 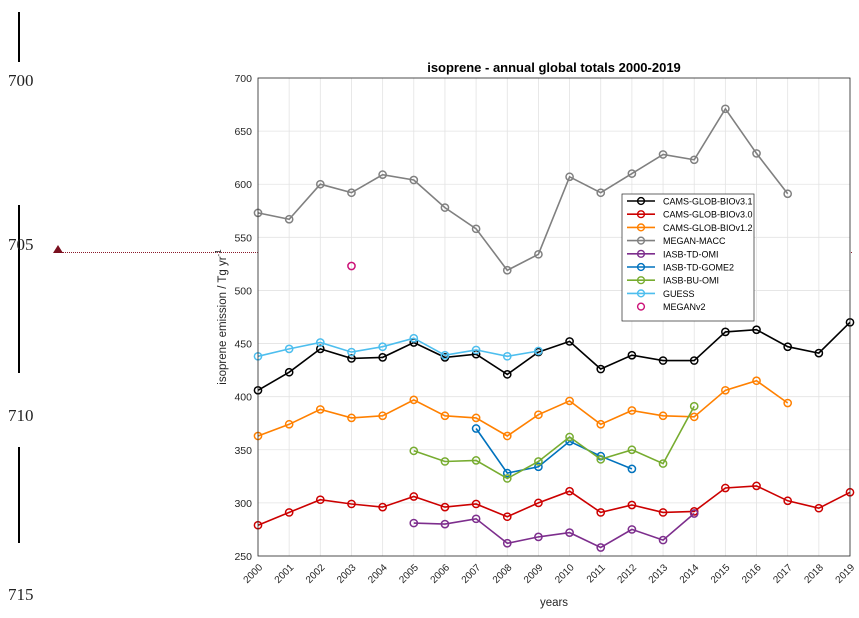 I want to click on y-tick-labels: 250 300 350 400 450 500 550 600 650 700, so click(x=243, y=318).